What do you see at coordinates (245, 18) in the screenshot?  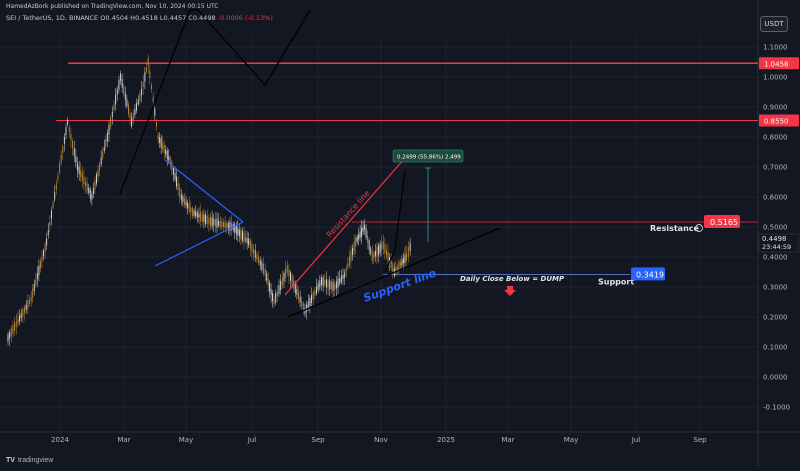 I see `price-change: -0.0006 (-0.13%)` at bounding box center [245, 18].